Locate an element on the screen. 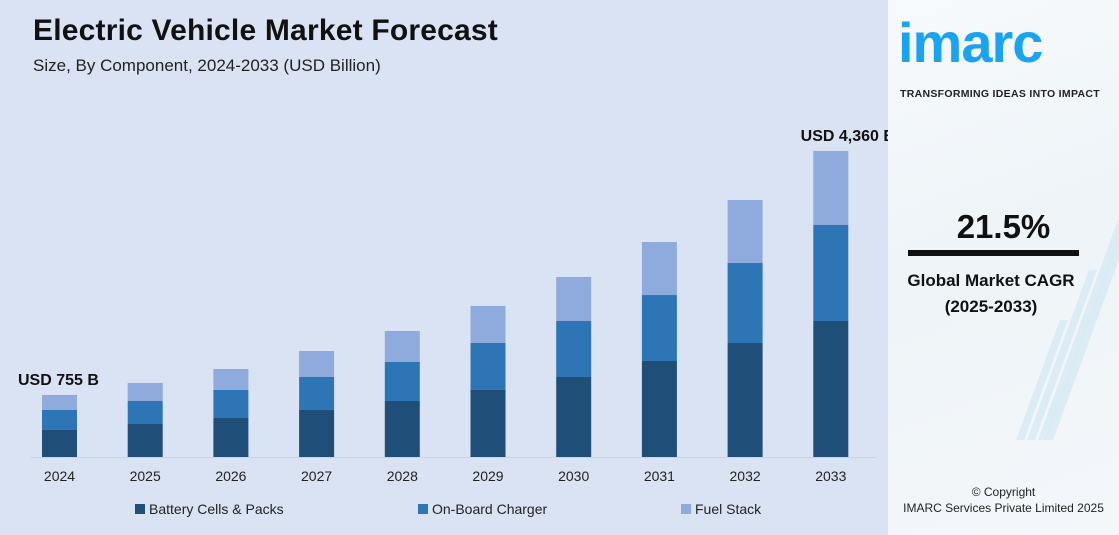 The width and height of the screenshot is (1119, 535). bar-2029-battery-cells-packs is located at coordinates (488, 423).